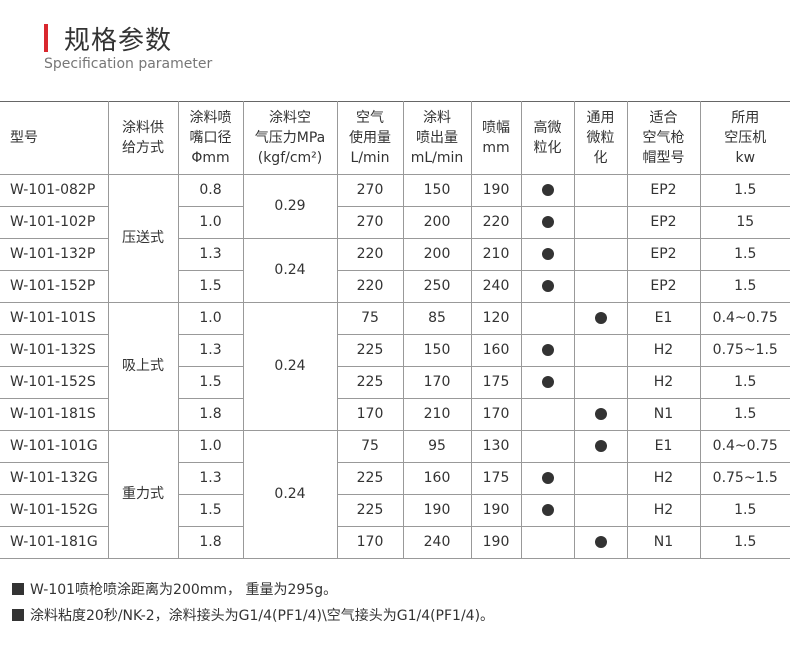  I want to click on header-nozzle: 涂料喷 嘴口径 Φmm, so click(210, 138).